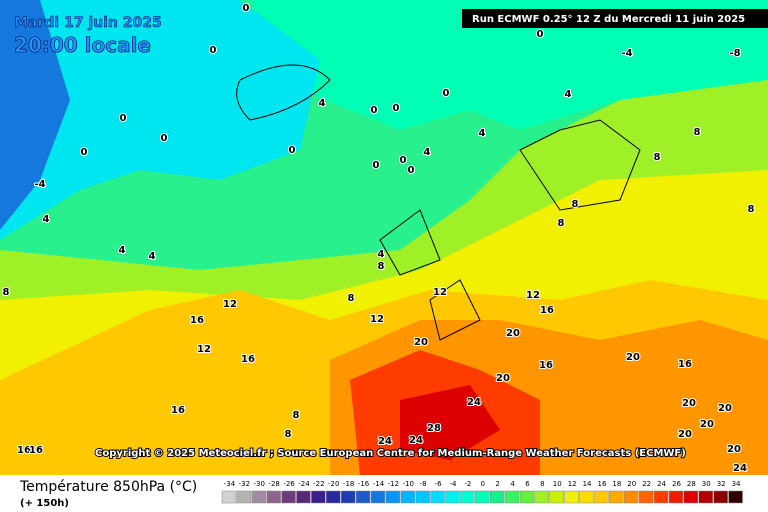 The width and height of the screenshot is (768, 512). What do you see at coordinates (676, 484) in the screenshot?
I see `legend-label: 26` at bounding box center [676, 484].